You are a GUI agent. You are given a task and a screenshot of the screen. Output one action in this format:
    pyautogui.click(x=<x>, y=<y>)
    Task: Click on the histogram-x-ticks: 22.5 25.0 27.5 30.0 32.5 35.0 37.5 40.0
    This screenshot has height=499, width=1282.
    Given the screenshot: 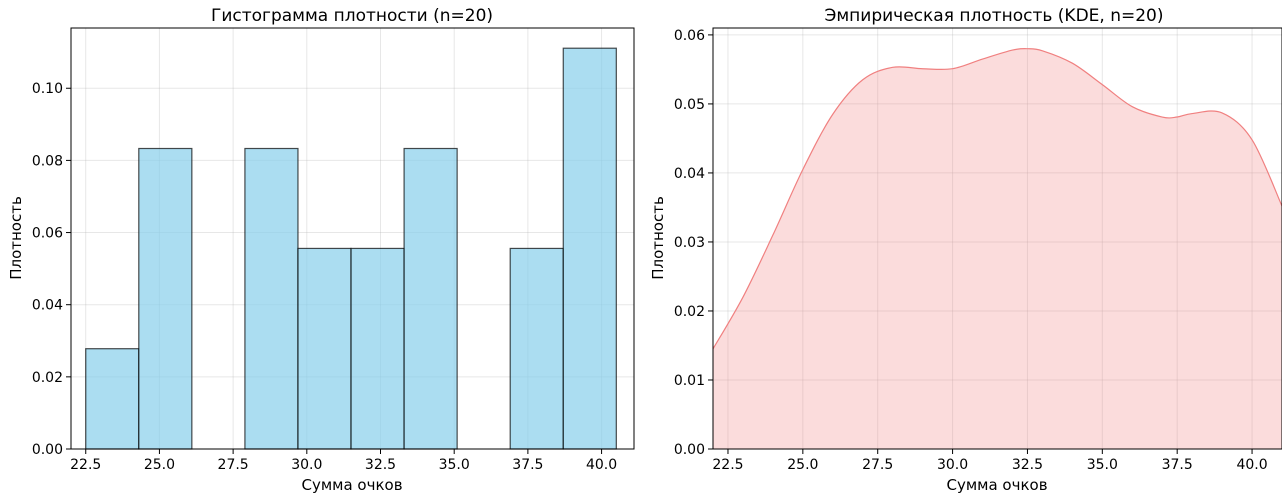 What is the action you would take?
    pyautogui.click(x=343, y=461)
    